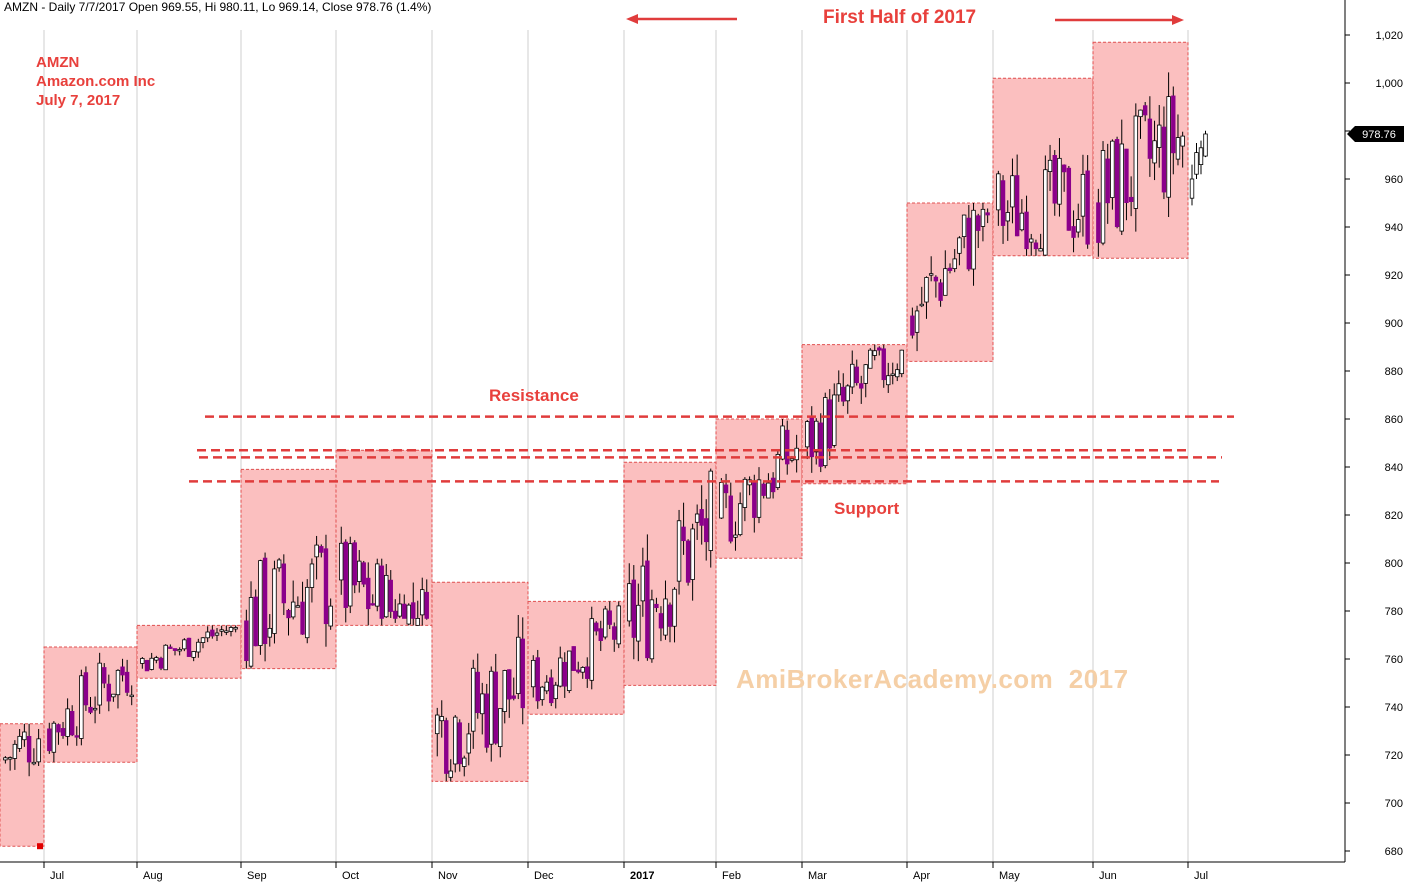  What do you see at coordinates (40, 846) in the screenshot?
I see `low-marker` at bounding box center [40, 846].